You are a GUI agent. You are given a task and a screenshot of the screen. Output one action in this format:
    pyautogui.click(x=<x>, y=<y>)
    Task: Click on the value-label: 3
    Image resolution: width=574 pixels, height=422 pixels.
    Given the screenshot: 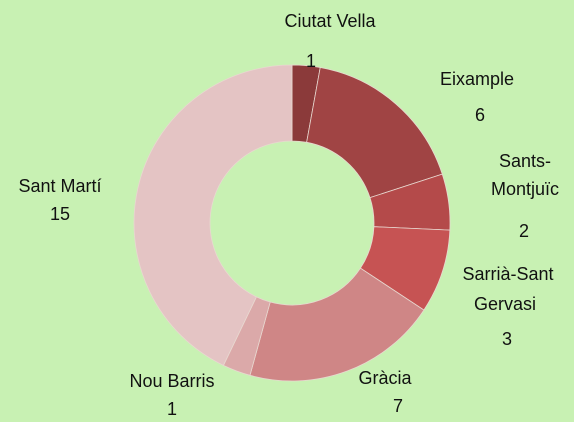 What is the action you would take?
    pyautogui.click(x=507, y=339)
    